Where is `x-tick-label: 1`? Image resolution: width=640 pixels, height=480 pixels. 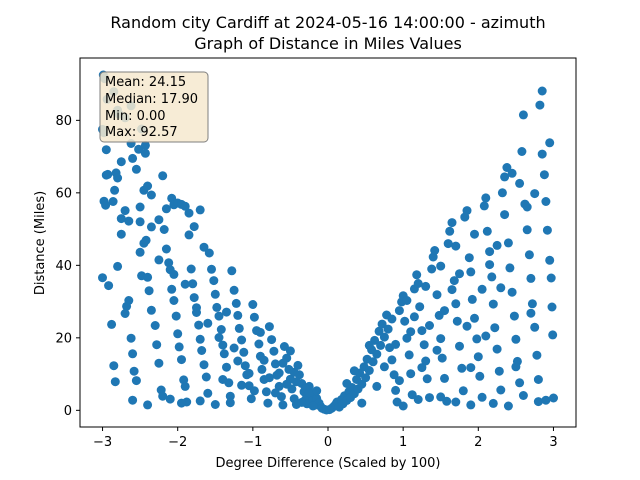 x-tick-label: 1 is located at coordinates (403, 442).